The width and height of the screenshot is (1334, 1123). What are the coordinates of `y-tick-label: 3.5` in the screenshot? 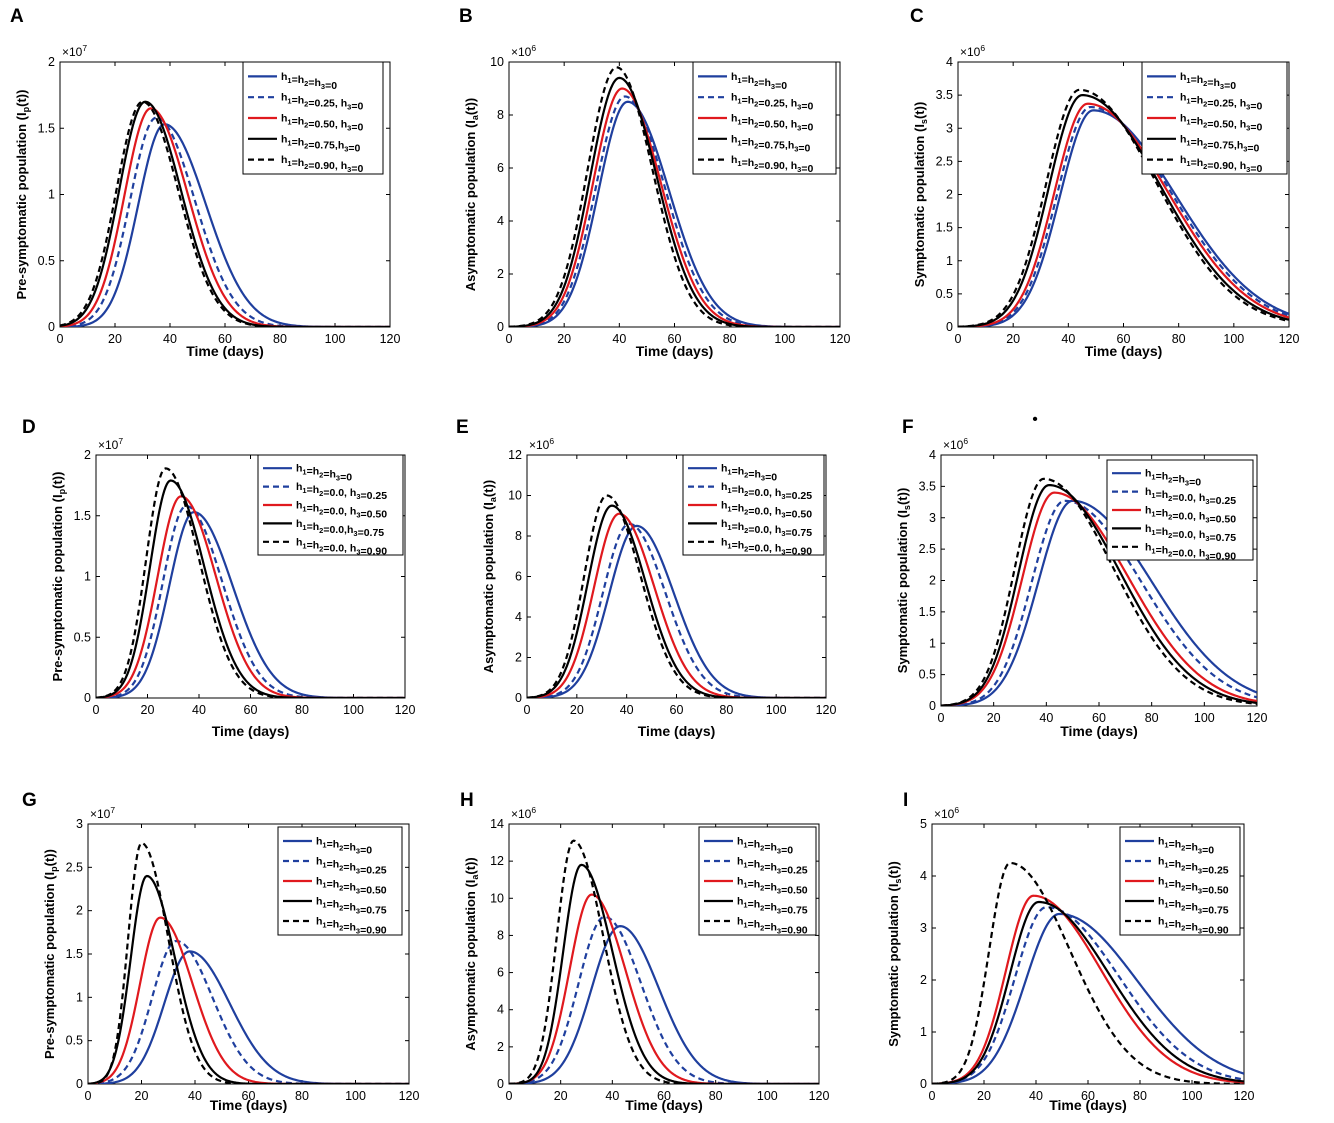 It's located at (944, 95).